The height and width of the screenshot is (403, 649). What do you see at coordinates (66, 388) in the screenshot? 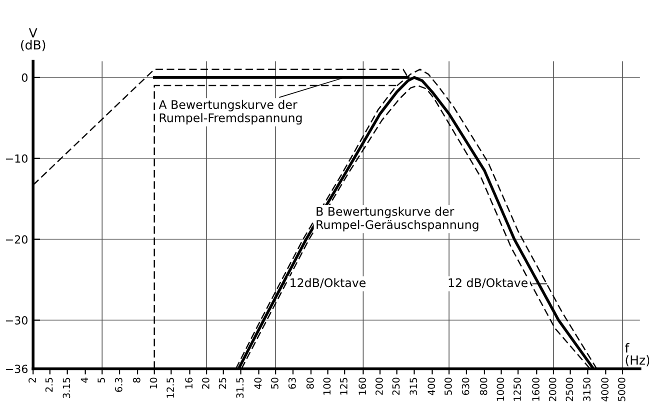
I see `x-tick-label: 3.15` at bounding box center [66, 388].